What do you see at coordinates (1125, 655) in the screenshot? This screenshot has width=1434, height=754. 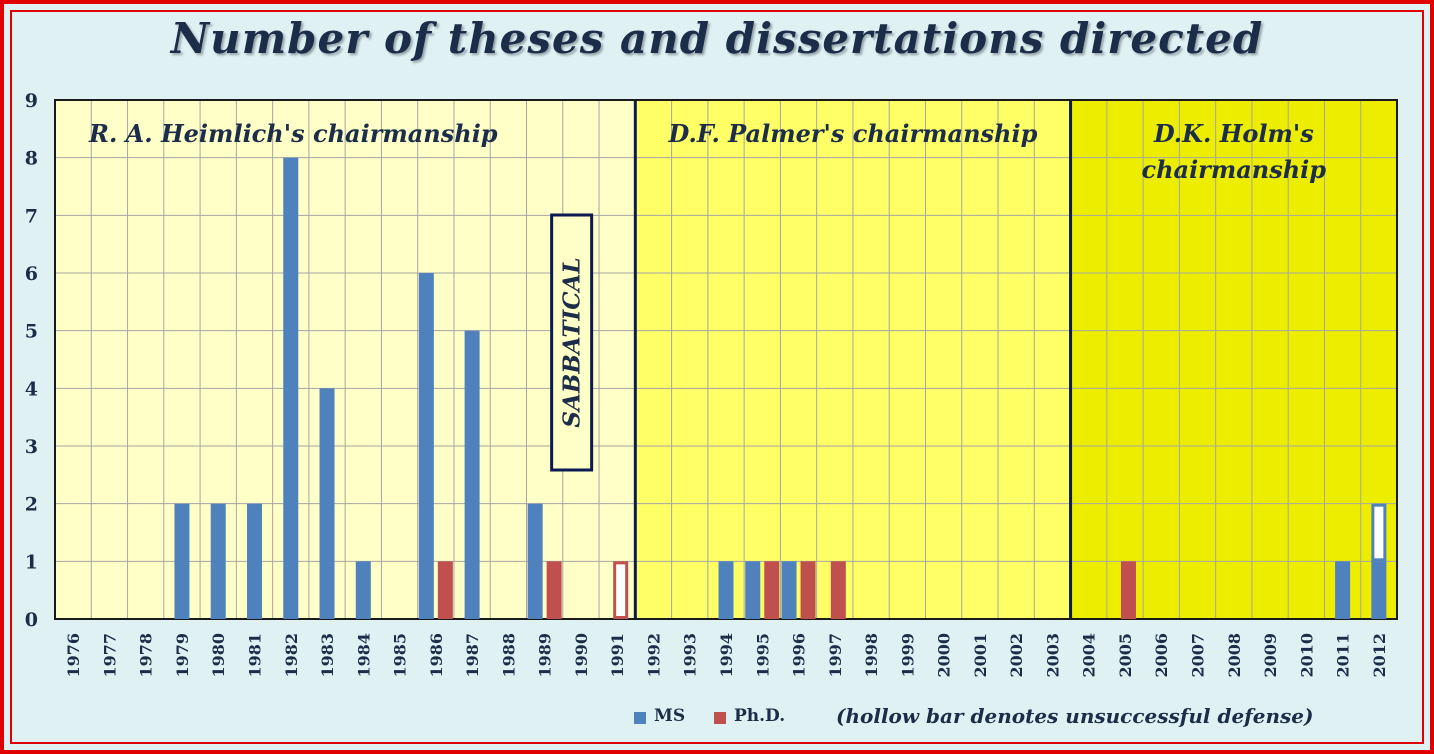 I see `x-tick-label: 2005` at bounding box center [1125, 655].